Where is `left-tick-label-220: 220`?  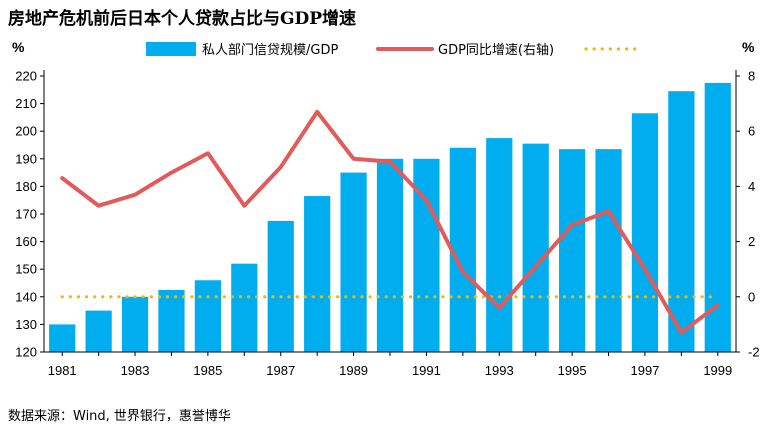 left-tick-label-220: 220 is located at coordinates (26, 76).